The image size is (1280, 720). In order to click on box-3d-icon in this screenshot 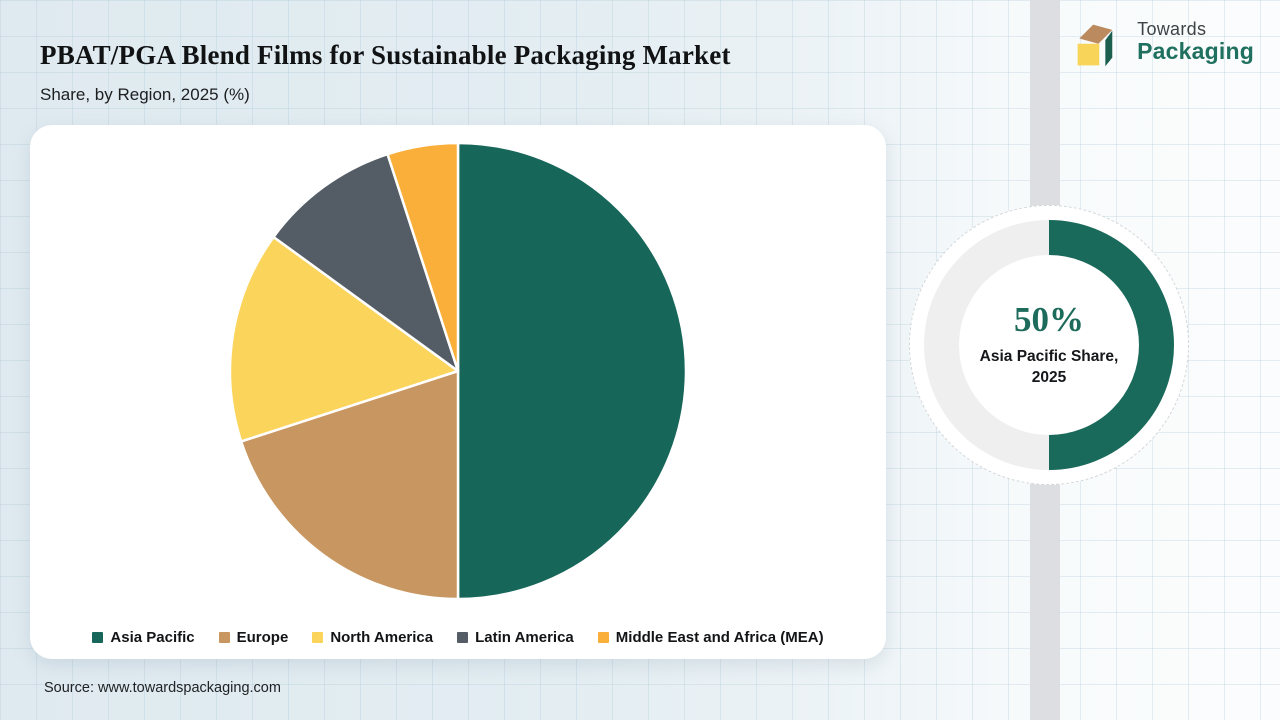, I will do `click(1095, 45)`.